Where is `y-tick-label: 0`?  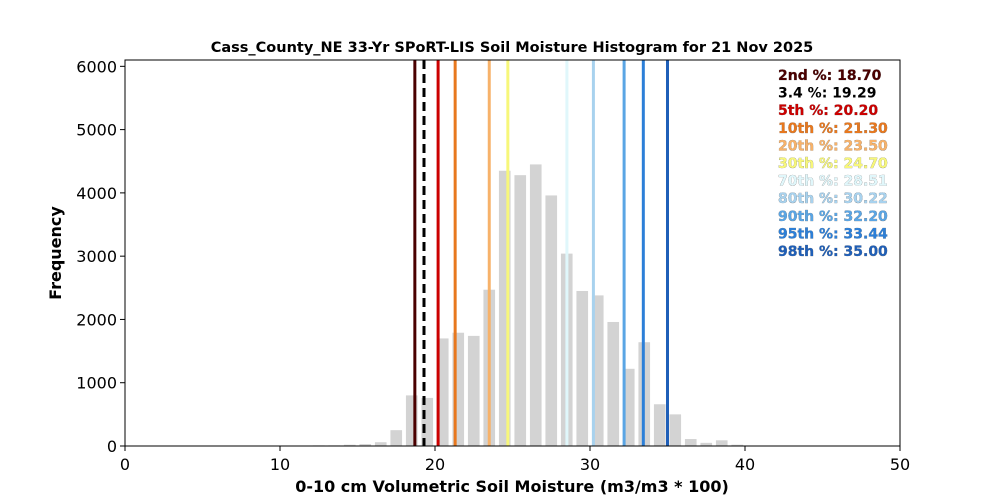
y-tick-label: 0 is located at coordinates (112, 446).